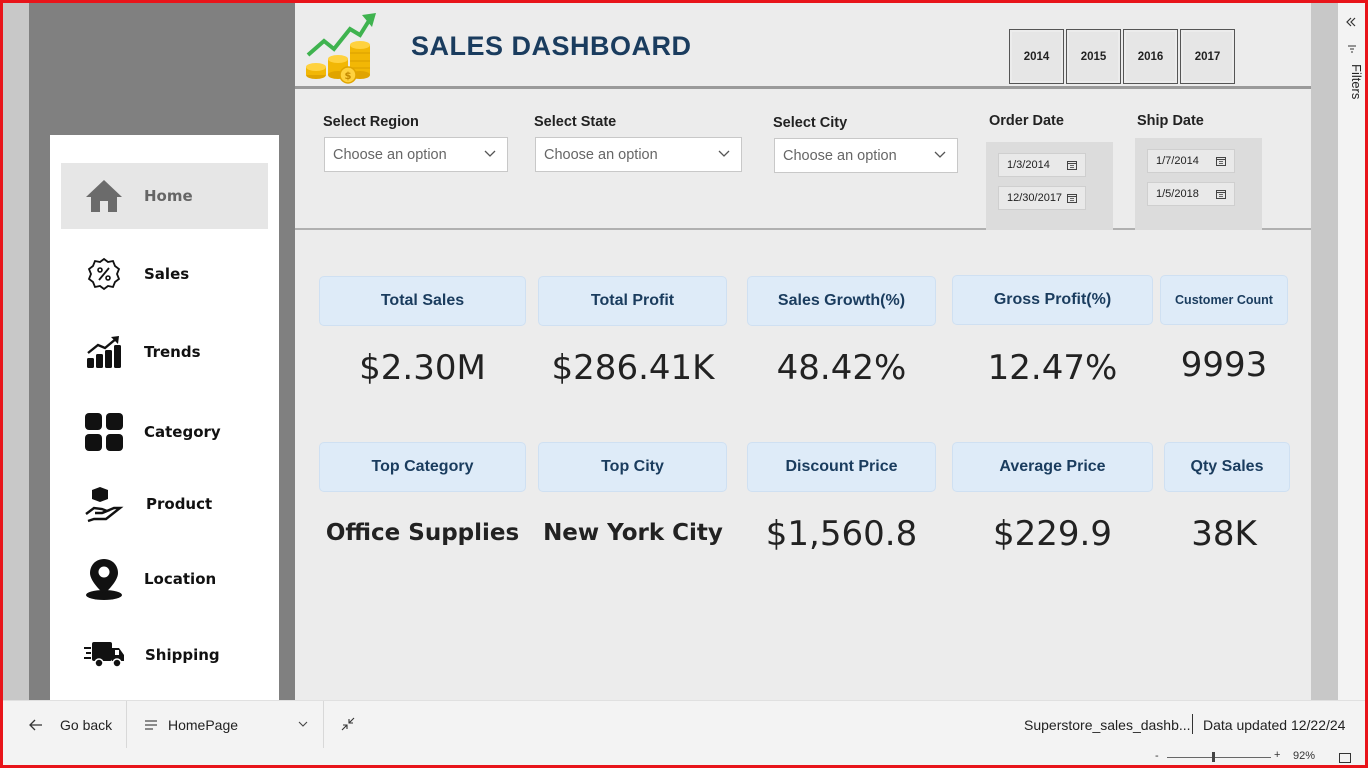 The width and height of the screenshot is (1368, 768). I want to click on nav-item-label: Trends, so click(172, 352).